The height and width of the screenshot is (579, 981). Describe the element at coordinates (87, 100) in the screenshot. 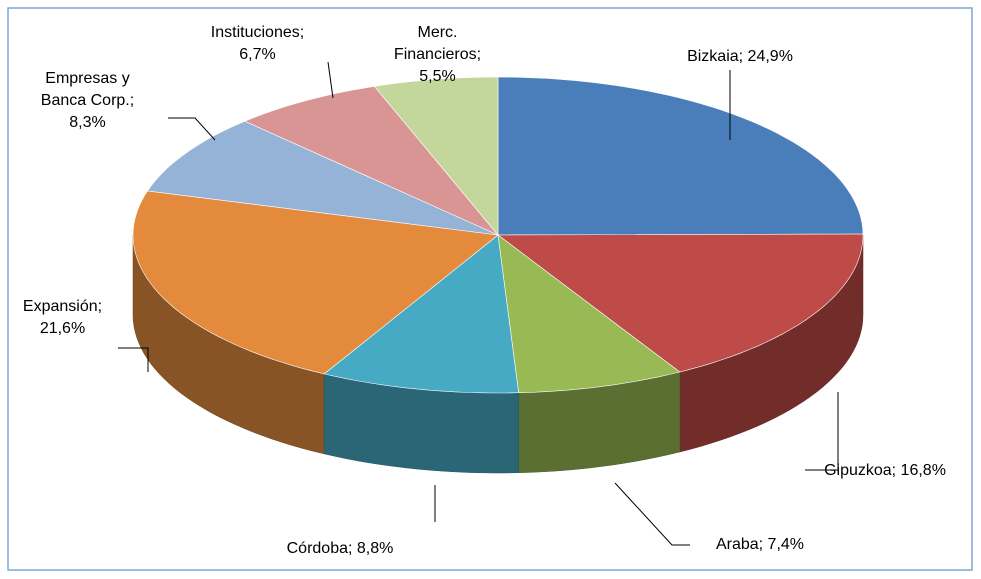

I see `data-label: Empresas y Banca Corp.; 8,3%` at that location.